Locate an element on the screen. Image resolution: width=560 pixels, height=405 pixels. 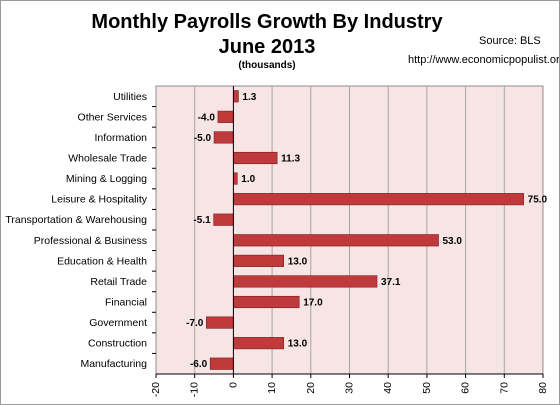
x-tick-label: 20 is located at coordinates (311, 388).